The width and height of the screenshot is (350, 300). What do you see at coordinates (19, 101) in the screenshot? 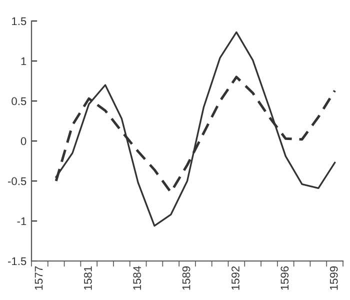
I see `y-tick-label: 0.5` at bounding box center [19, 101].